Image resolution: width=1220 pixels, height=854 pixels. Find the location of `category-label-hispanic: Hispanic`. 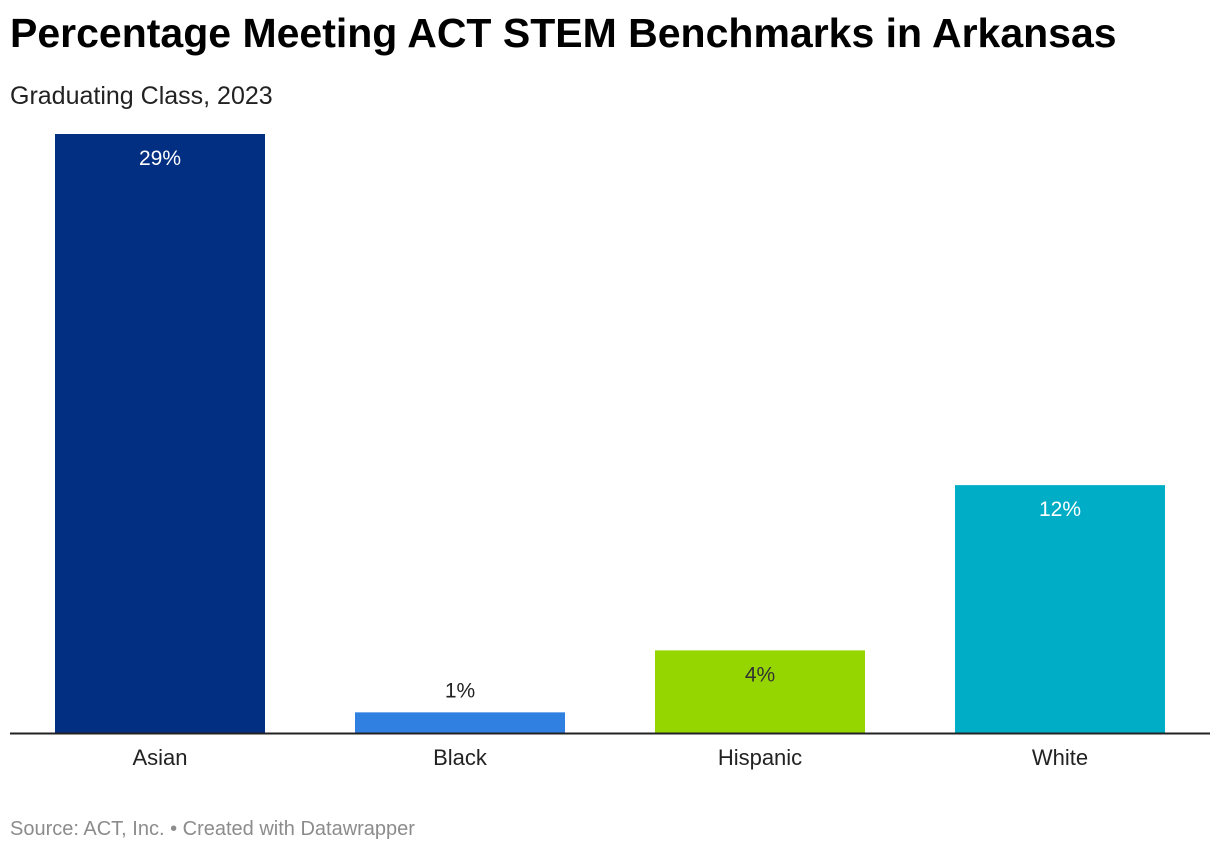

category-label-hispanic: Hispanic is located at coordinates (760, 757).